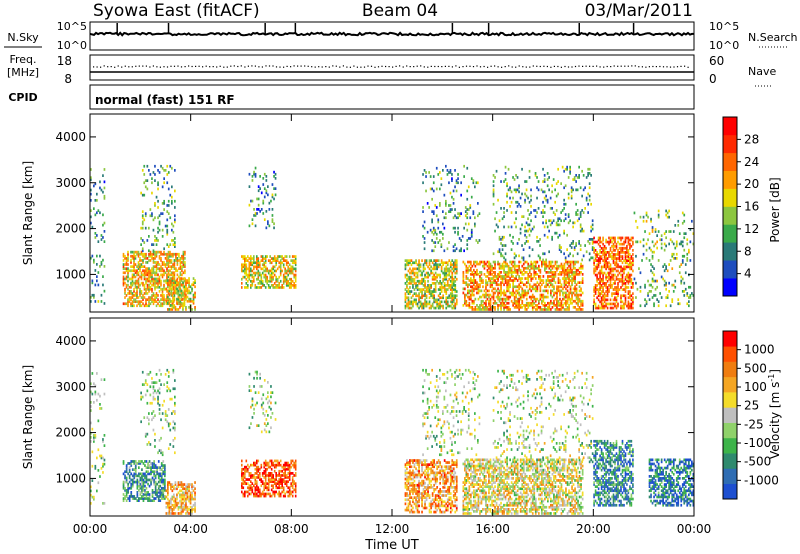 The image size is (800, 554). What do you see at coordinates (730, 207) in the screenshot?
I see `power-colorbar-blocks` at bounding box center [730, 207].